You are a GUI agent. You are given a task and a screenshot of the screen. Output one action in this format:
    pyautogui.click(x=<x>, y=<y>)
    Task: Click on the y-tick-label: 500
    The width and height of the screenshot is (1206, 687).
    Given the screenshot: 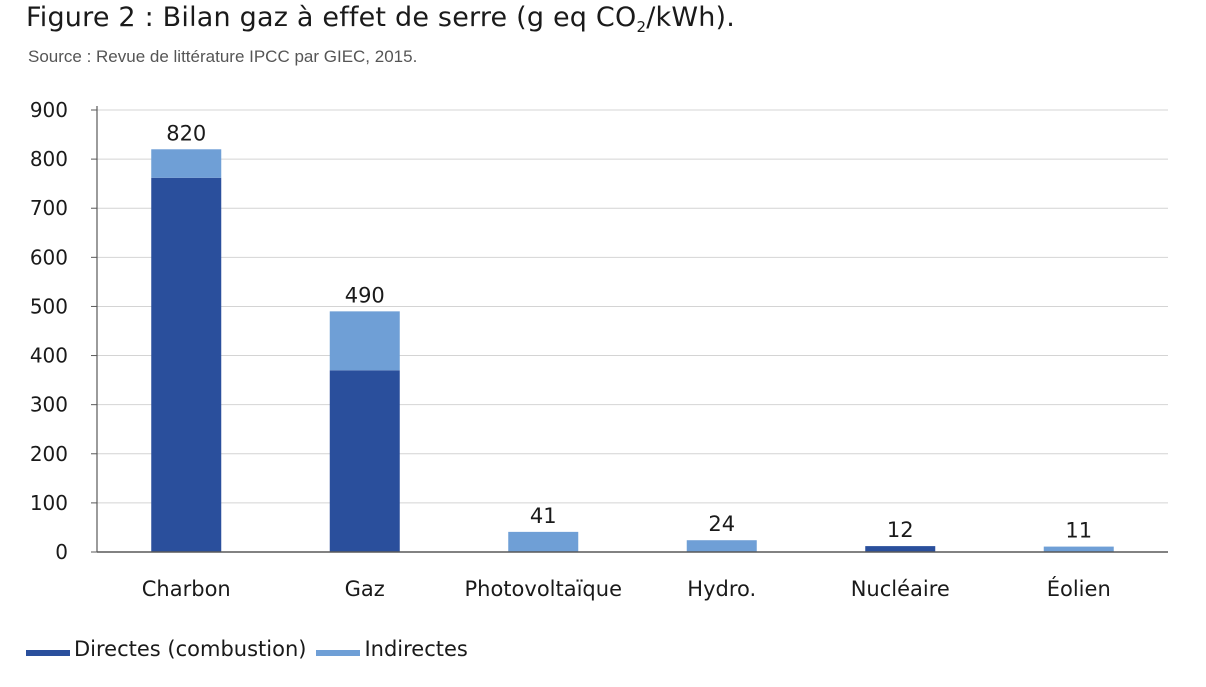 What is the action you would take?
    pyautogui.click(x=49, y=306)
    